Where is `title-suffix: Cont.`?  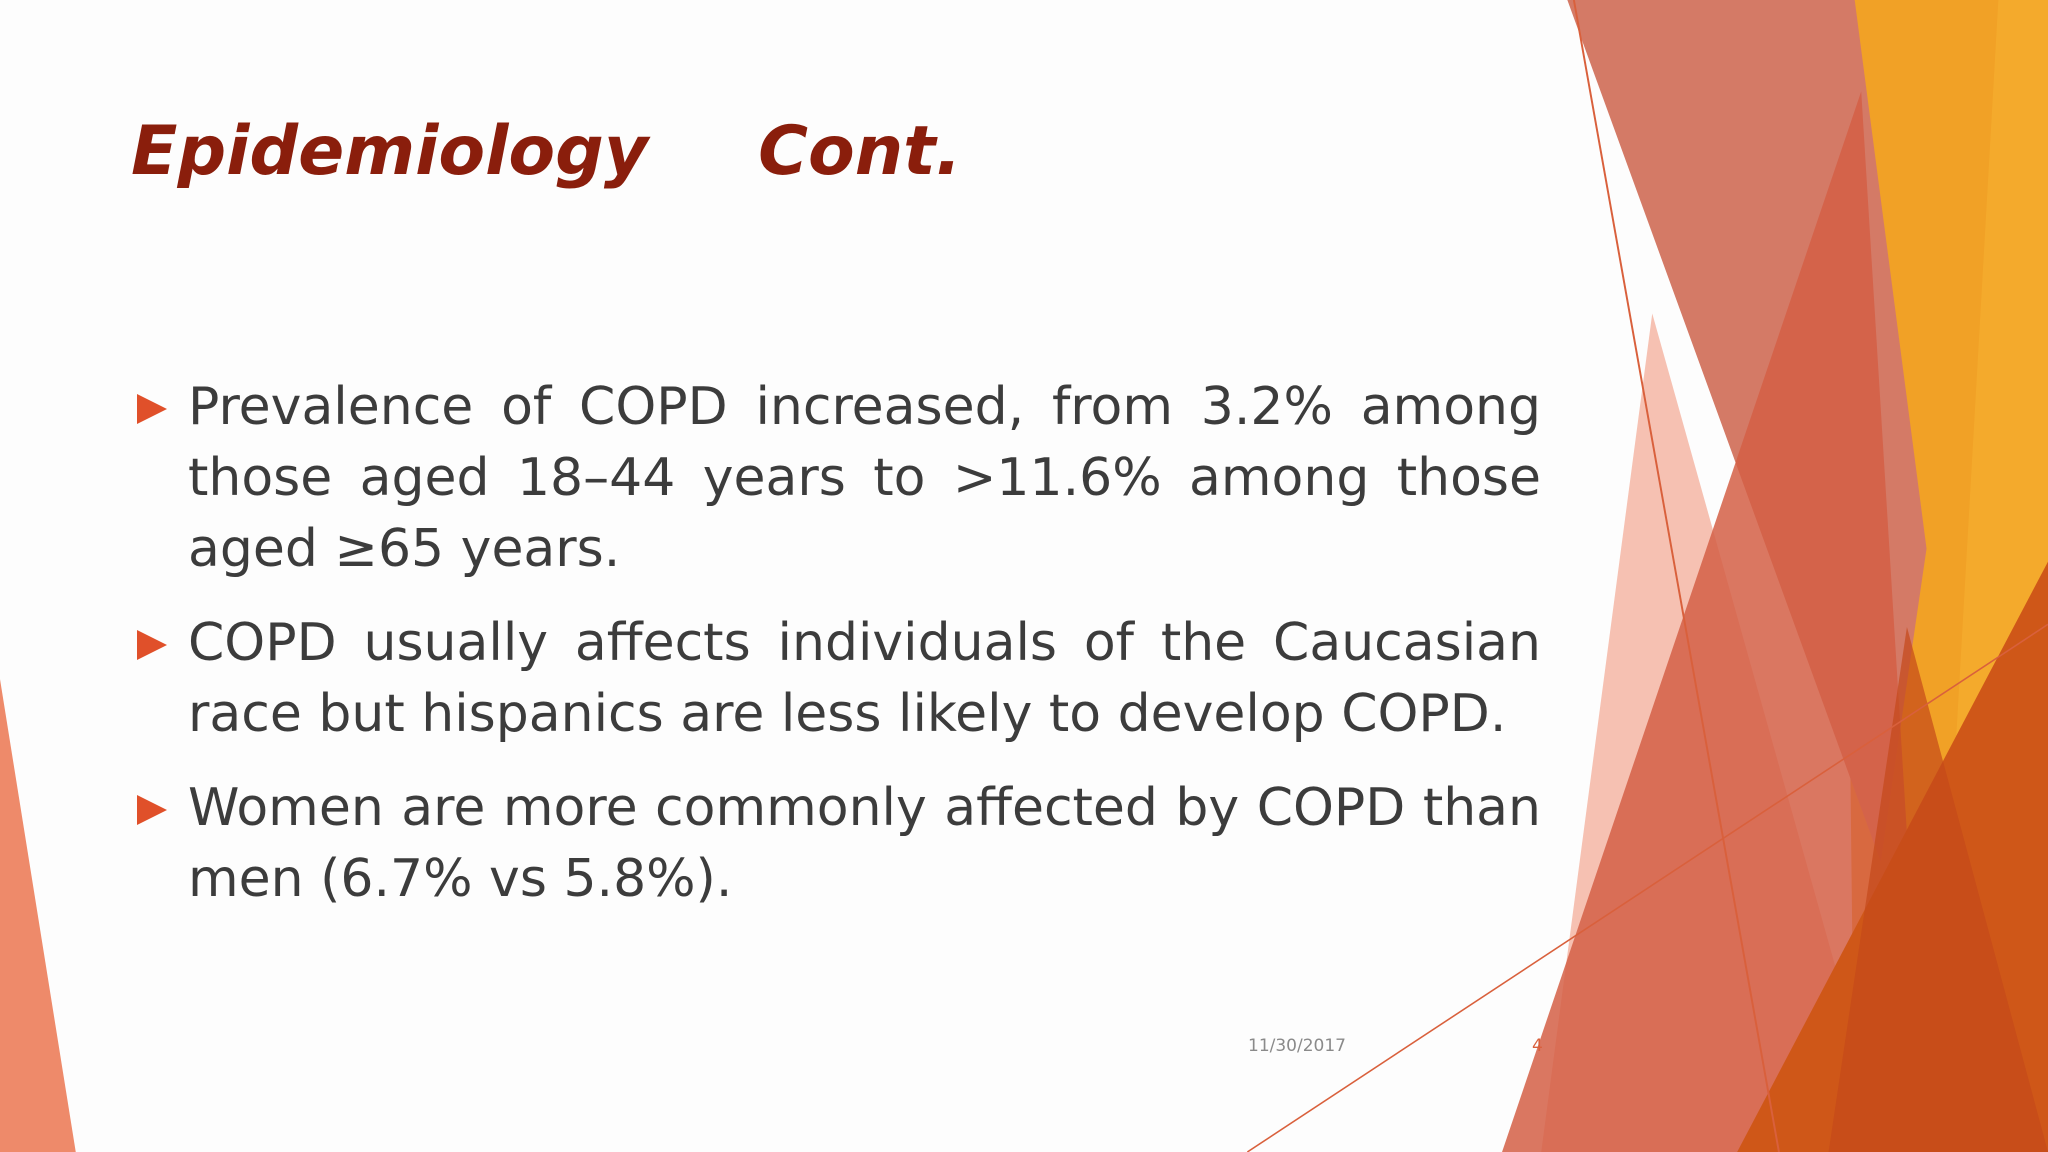
title-suffix: Cont. is located at coordinates (860, 151).